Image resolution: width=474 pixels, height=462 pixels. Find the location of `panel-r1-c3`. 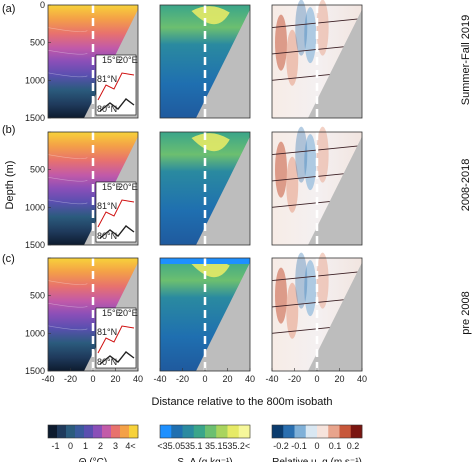

panel-r1-c3 is located at coordinates (317, 59).